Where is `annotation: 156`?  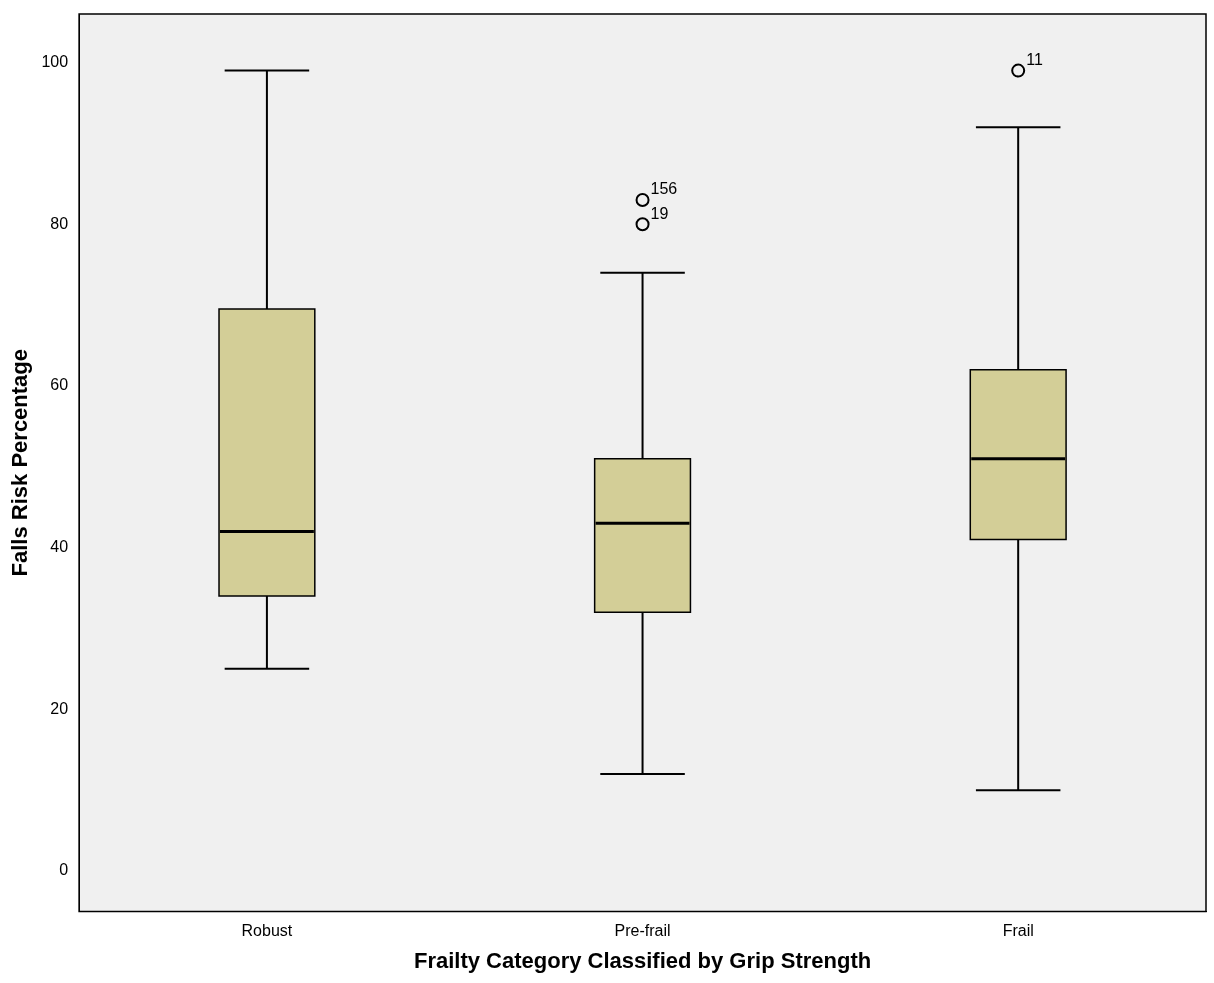
annotation: 156 is located at coordinates (664, 189).